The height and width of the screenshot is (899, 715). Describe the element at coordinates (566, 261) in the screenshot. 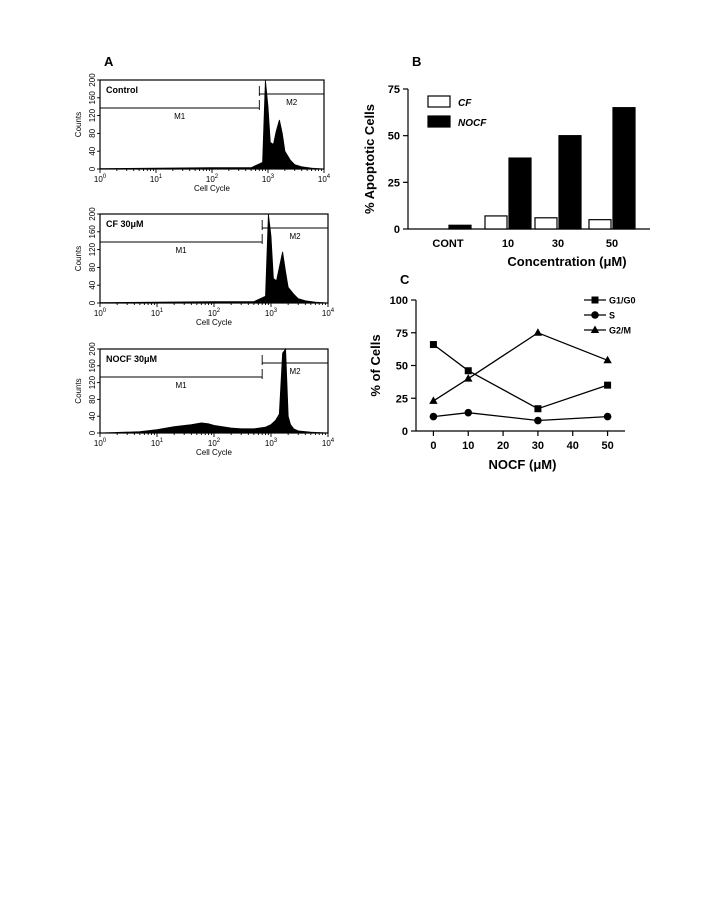

I see `x-axis-label: Concentration (μM)` at that location.